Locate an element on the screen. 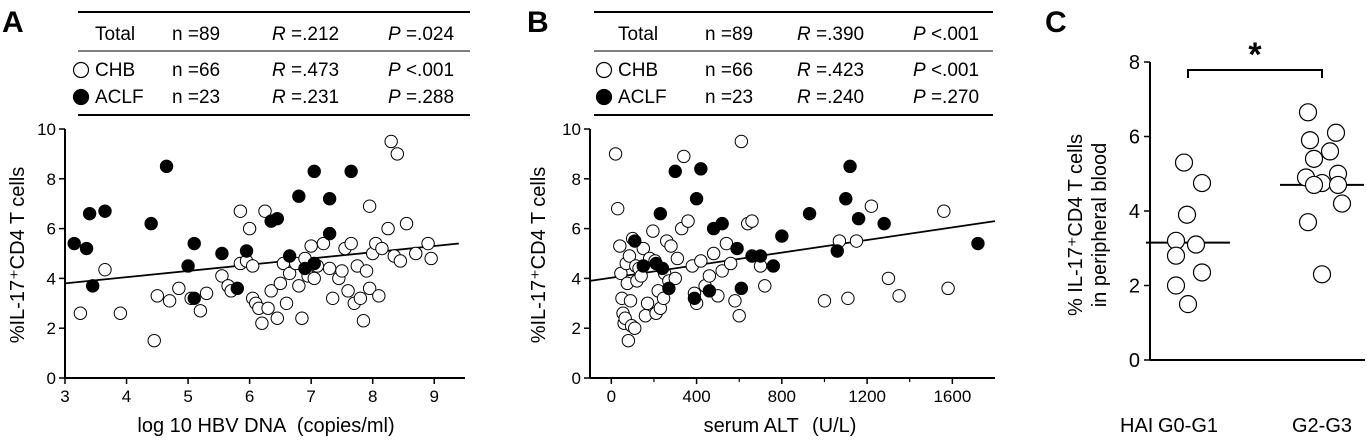 The width and height of the screenshot is (1367, 442). stats-p-number: =.024 is located at coordinates (428, 34).